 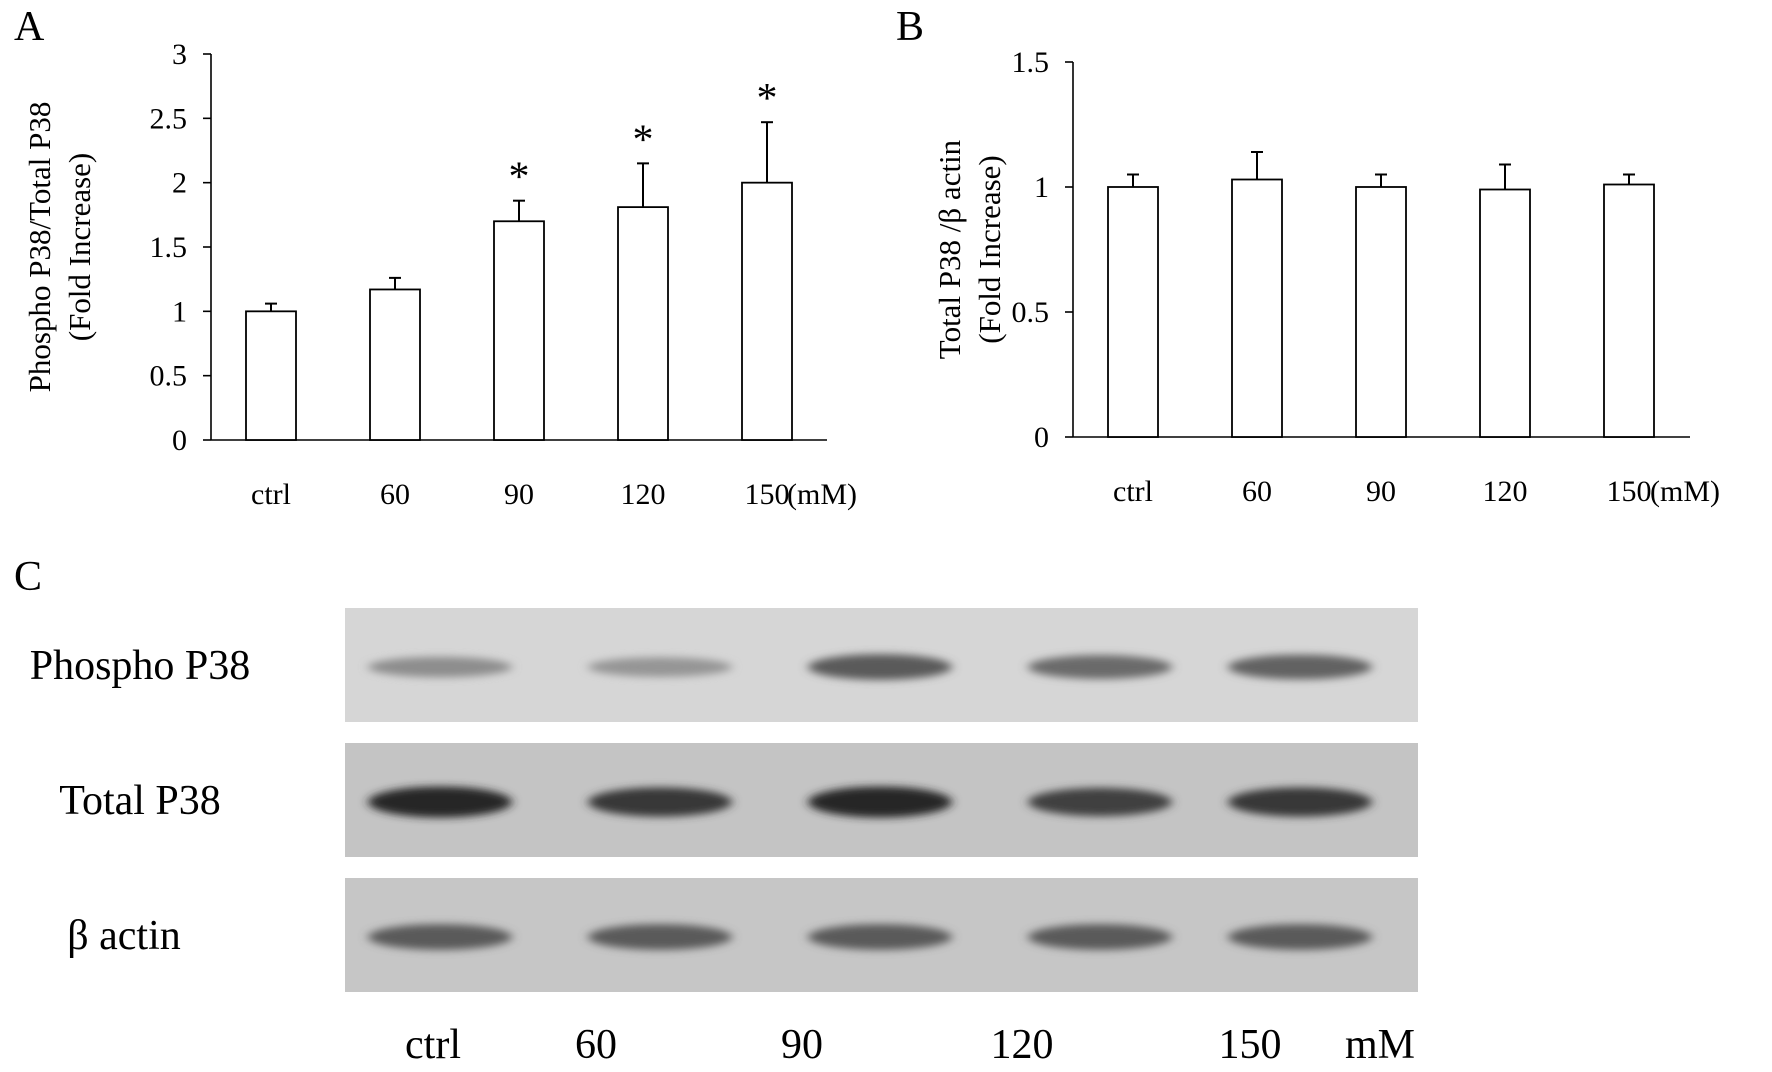 I want to click on blot-row-label: Total P38, so click(x=140, y=801).